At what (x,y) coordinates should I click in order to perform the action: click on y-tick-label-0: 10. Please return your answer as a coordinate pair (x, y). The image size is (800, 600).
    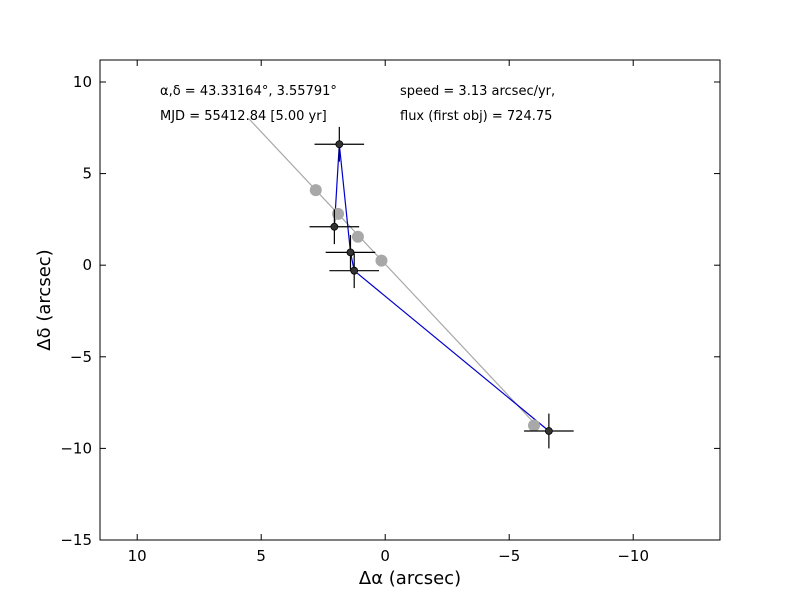
    Looking at the image, I should click on (82, 82).